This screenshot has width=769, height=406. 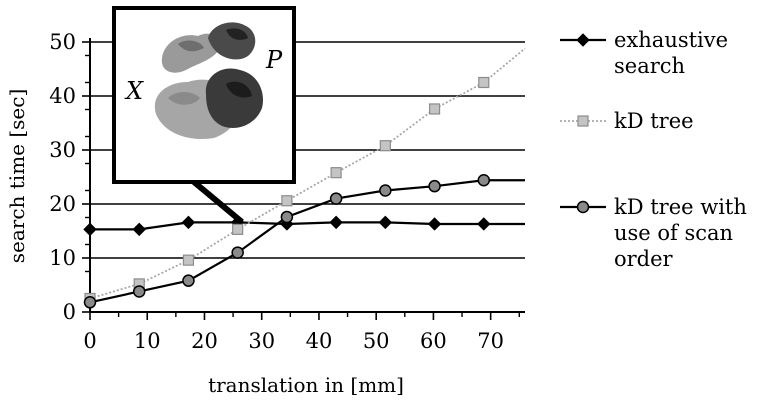 What do you see at coordinates (649, 66) in the screenshot?
I see `legend-label-1: search` at bounding box center [649, 66].